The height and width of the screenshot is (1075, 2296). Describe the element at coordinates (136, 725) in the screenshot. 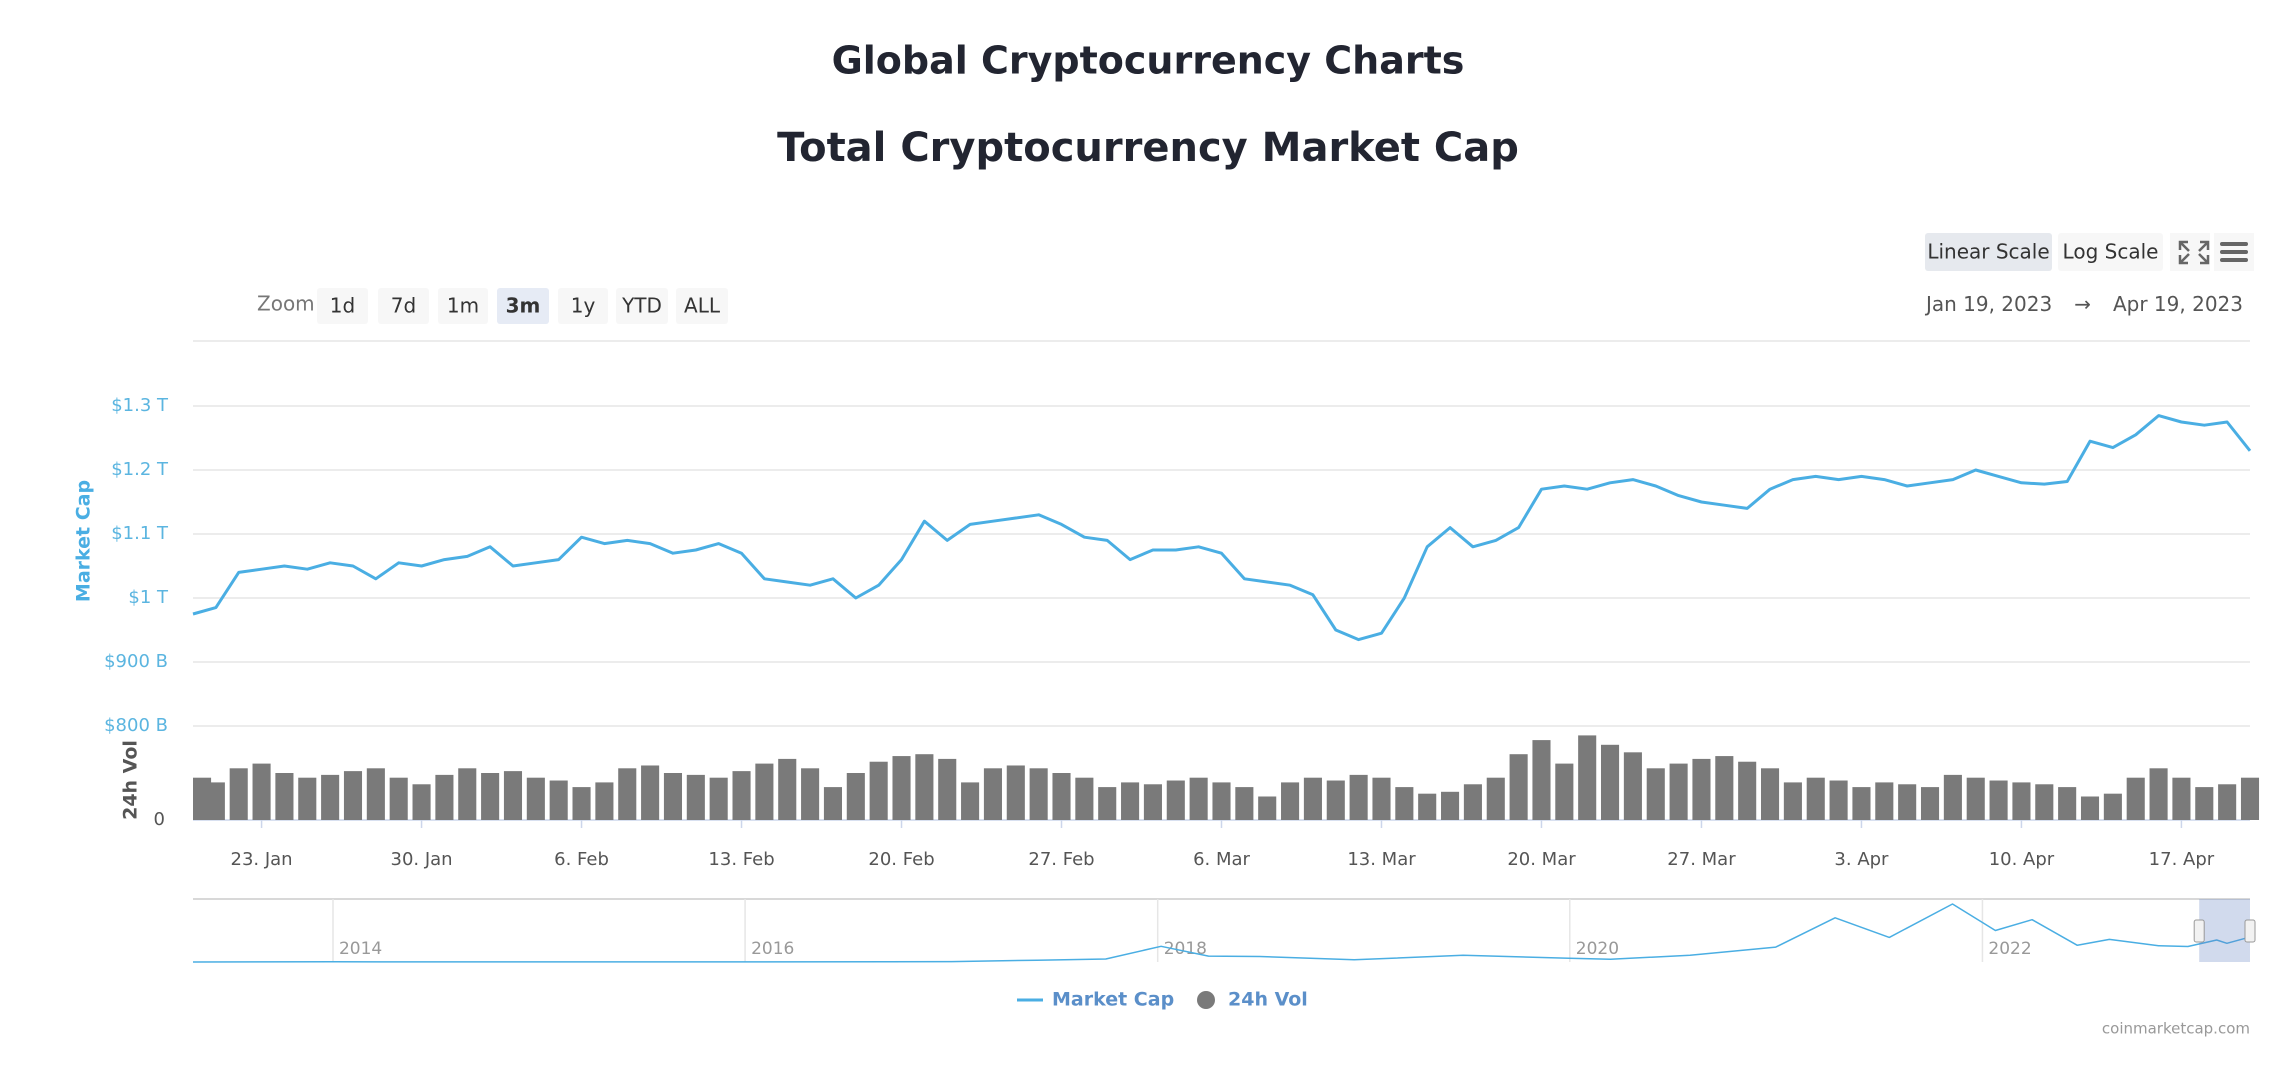

I see `y-tick-label: $800 B` at that location.